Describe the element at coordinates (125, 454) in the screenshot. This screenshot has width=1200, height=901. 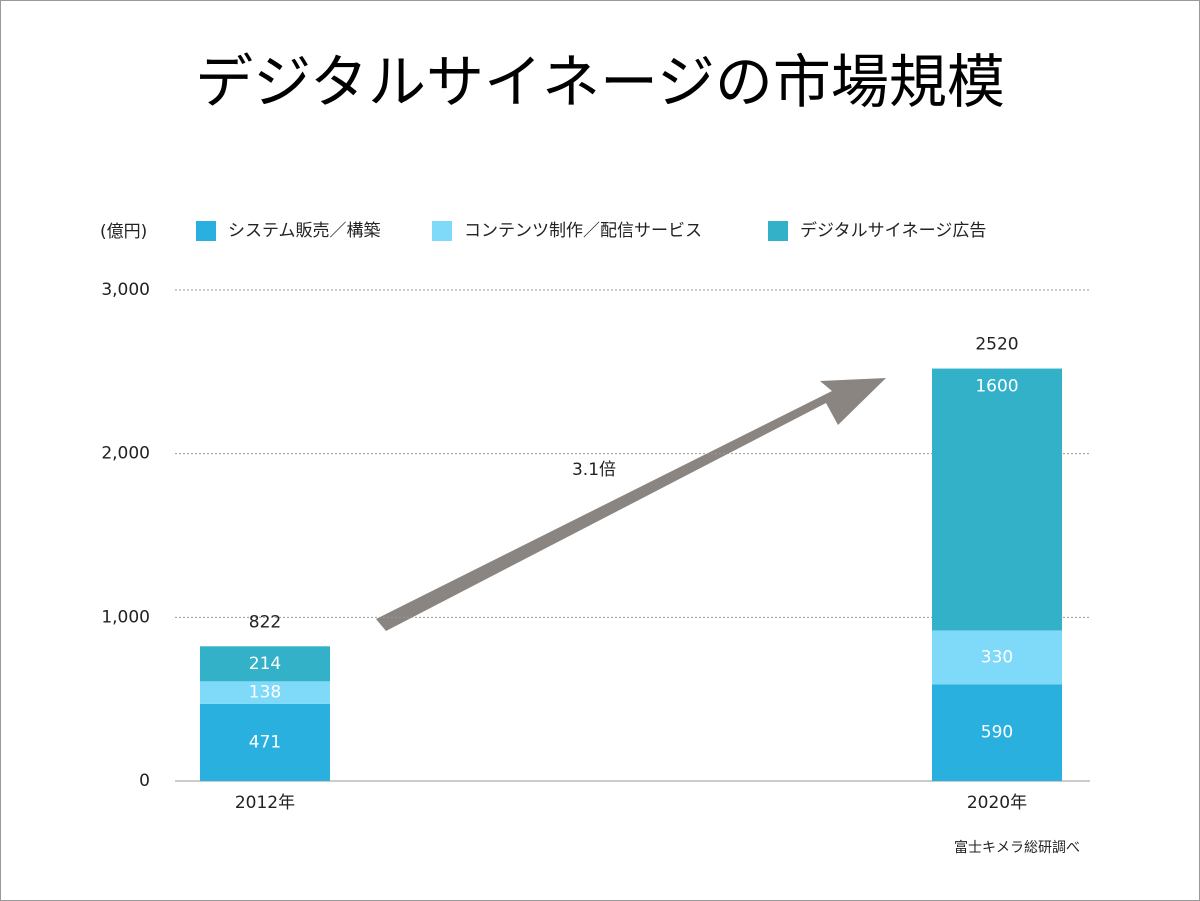
I see `y-tick-label: 2,000` at that location.